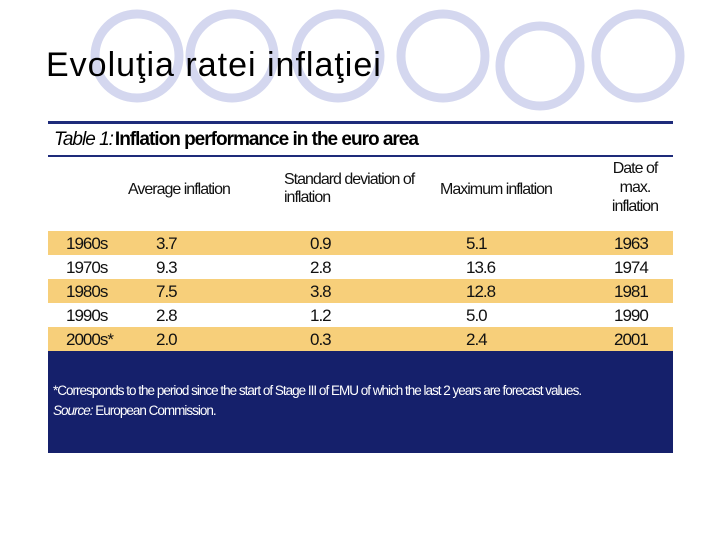 The image size is (720, 540). I want to click on cell-decade: 1970s, so click(87, 267).